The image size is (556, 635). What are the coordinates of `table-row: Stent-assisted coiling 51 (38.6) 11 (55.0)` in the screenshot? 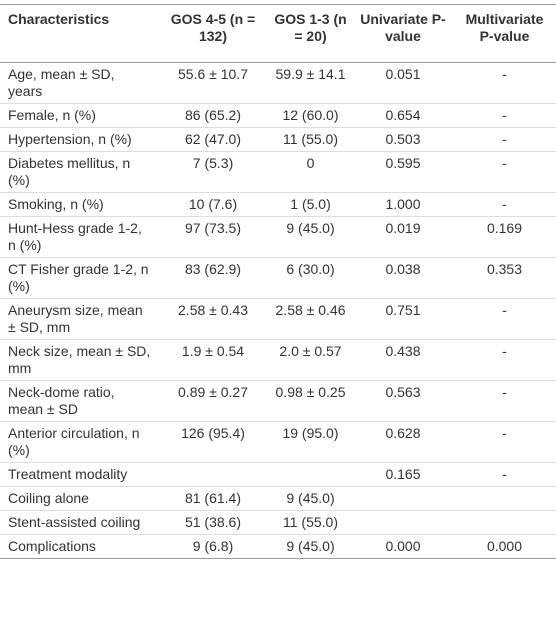 It's located at (278, 522).